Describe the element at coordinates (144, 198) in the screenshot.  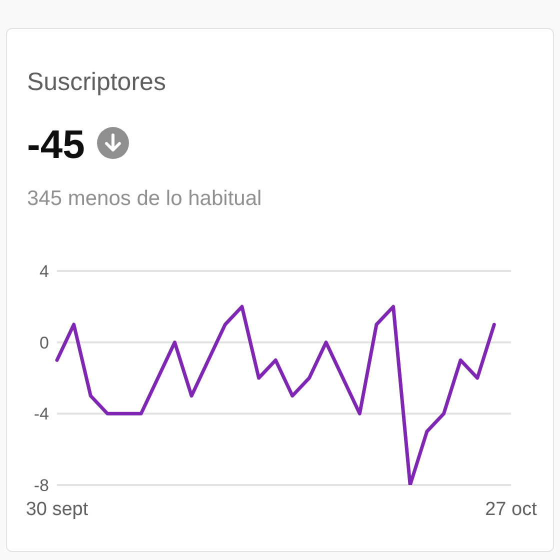
I see `text: 345 menos de lo habitual` at that location.